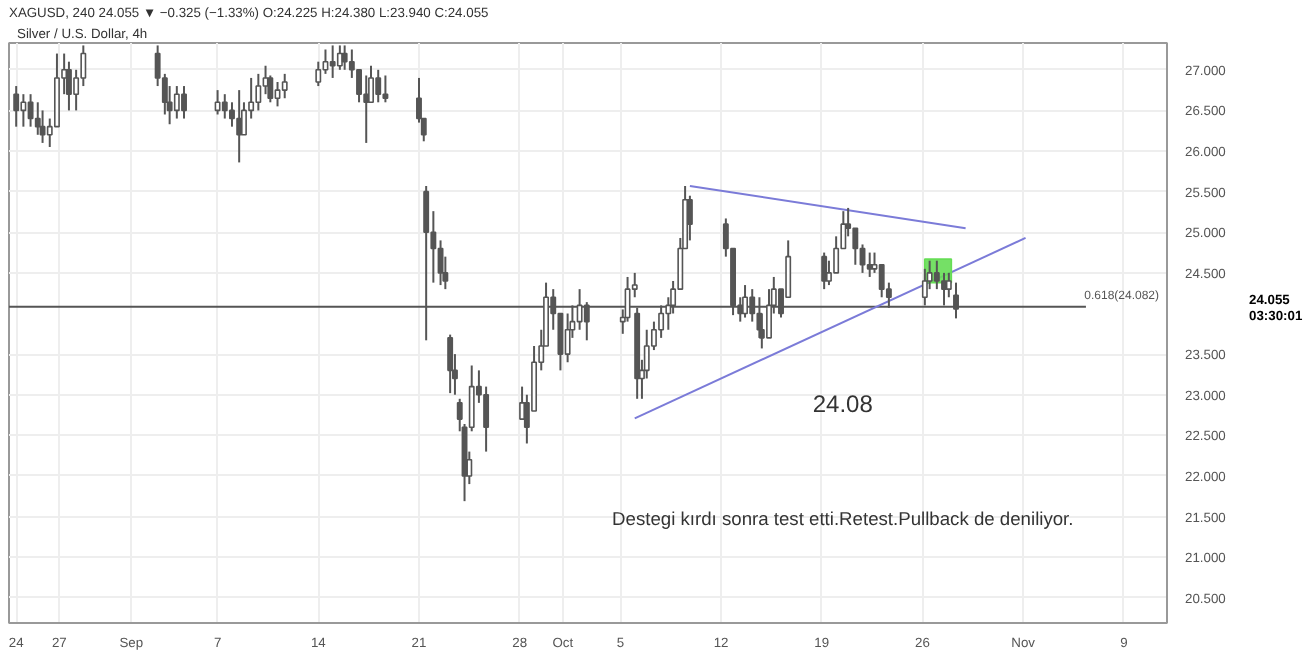  I want to click on annotation: 24.08, so click(843, 403).